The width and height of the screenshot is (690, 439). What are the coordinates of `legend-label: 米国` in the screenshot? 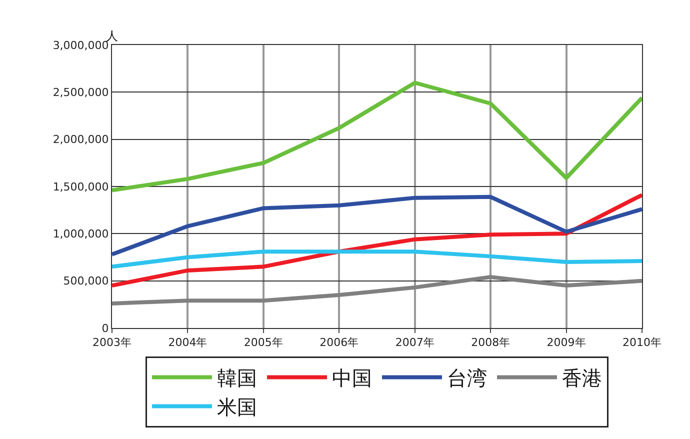 It's located at (237, 407).